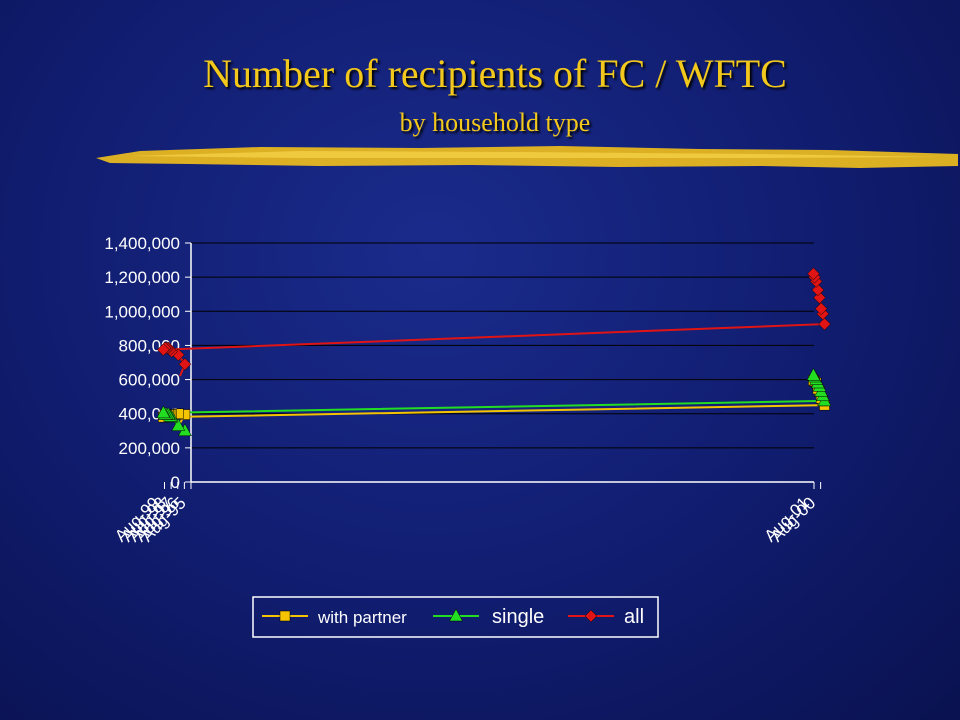  Describe the element at coordinates (493, 325) in the screenshot. I see `series-line-all` at that location.